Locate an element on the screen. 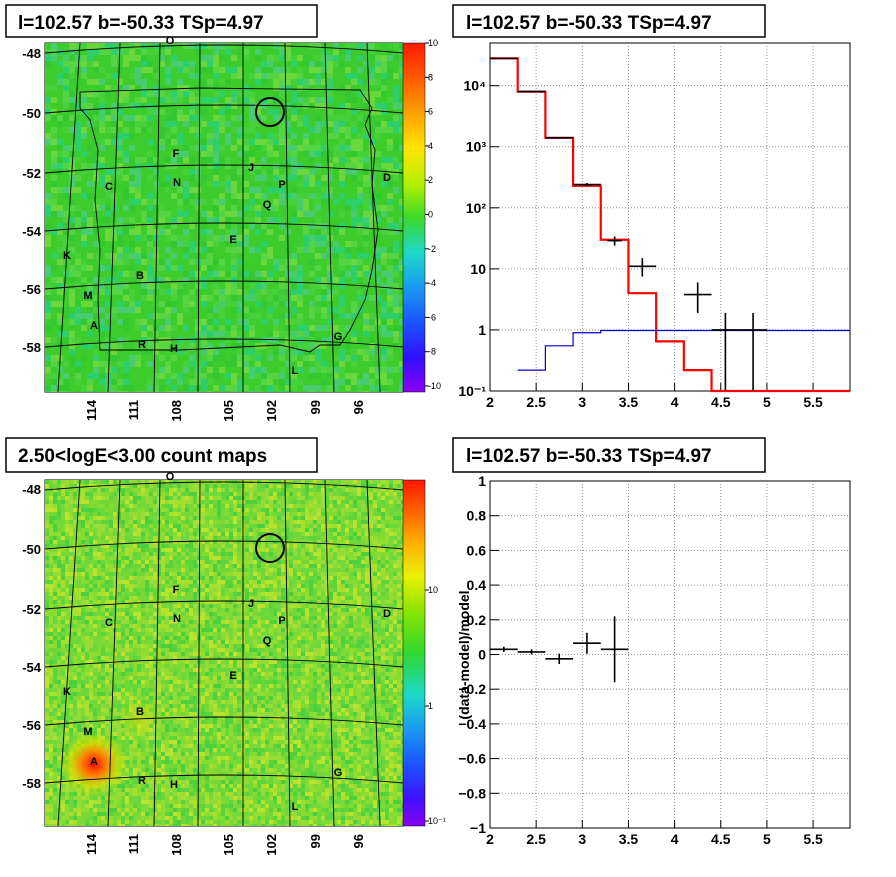 Image resolution: width=896 pixels, height=877 pixels. spectrum-y-tick-label: 10⁻¹ is located at coordinates (472, 391).